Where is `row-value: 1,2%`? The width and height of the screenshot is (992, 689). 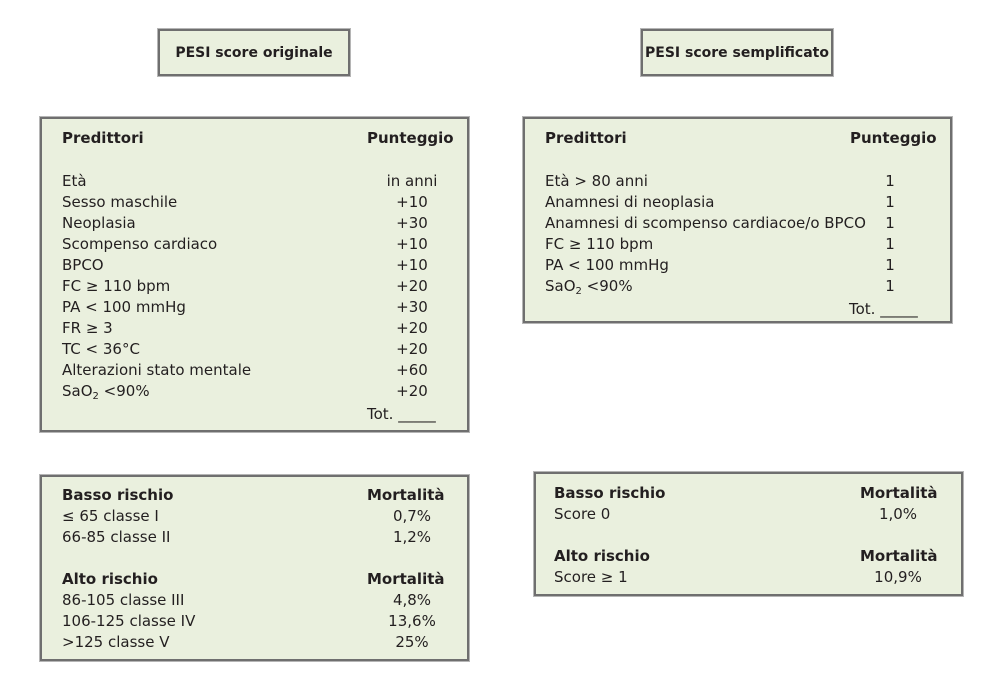
row-value: 1,2% is located at coordinates (412, 537).